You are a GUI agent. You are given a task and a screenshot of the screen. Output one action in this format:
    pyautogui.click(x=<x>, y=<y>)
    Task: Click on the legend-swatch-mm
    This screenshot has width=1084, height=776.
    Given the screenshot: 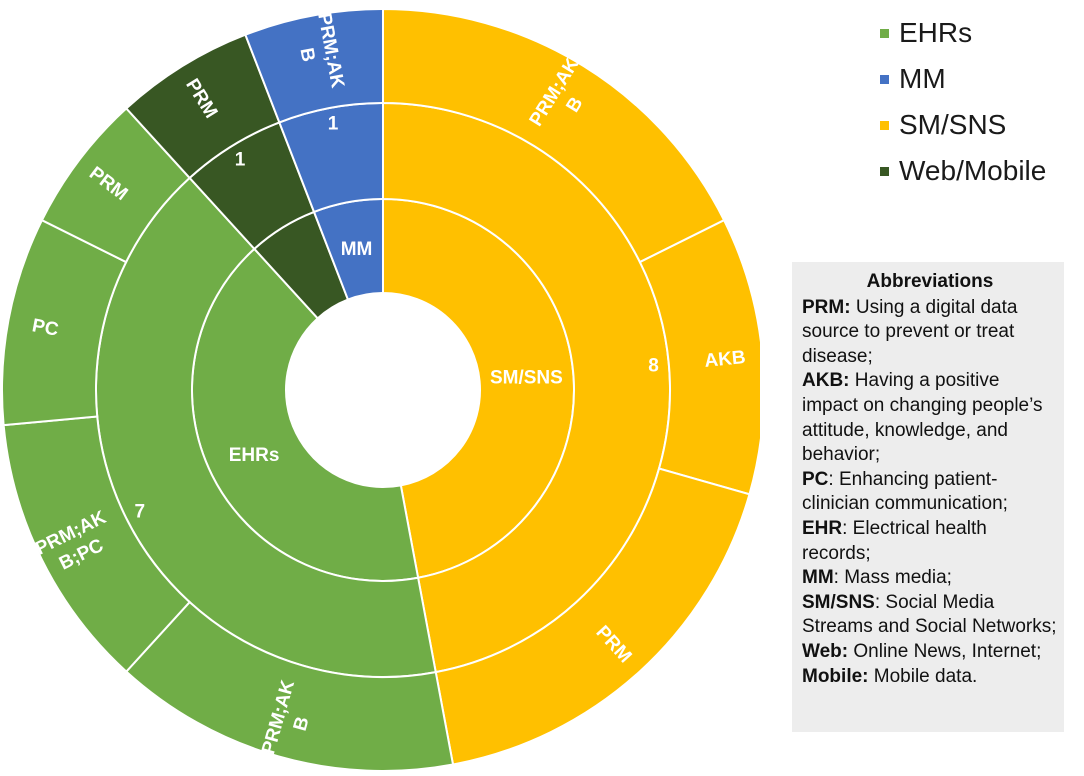 What is the action you would take?
    pyautogui.click(x=884, y=79)
    